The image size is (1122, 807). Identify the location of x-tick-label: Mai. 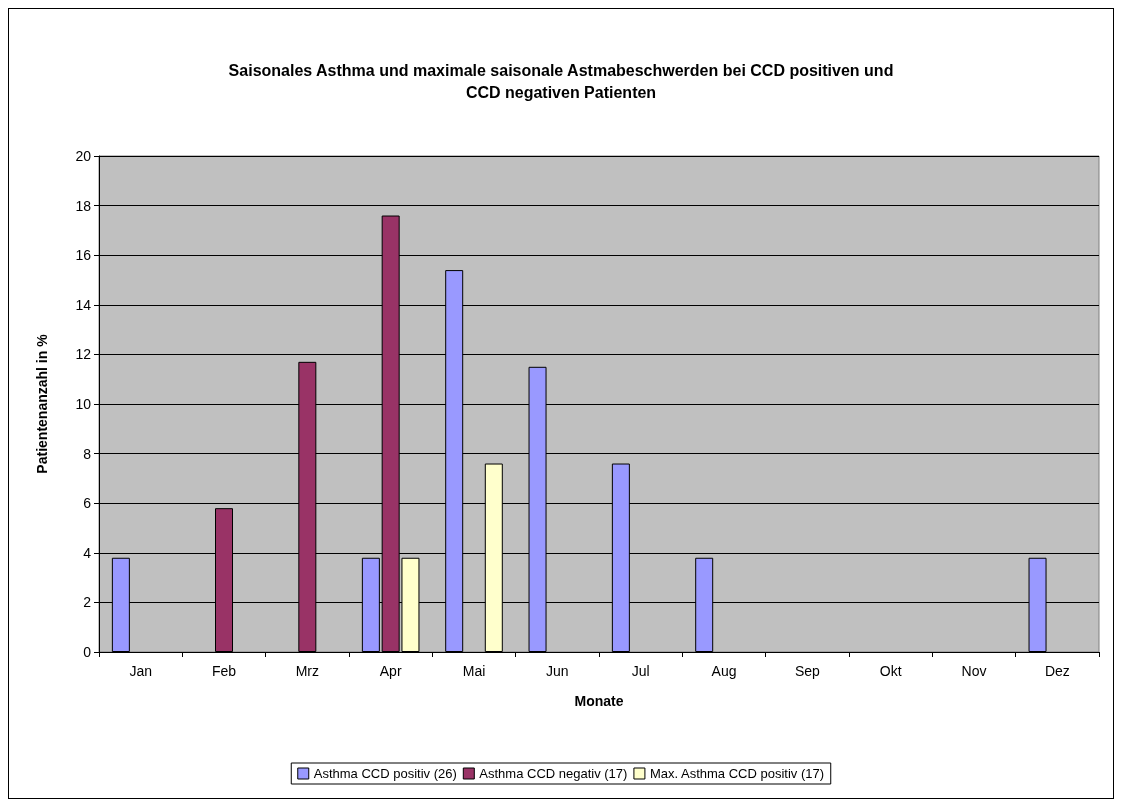
(474, 671).